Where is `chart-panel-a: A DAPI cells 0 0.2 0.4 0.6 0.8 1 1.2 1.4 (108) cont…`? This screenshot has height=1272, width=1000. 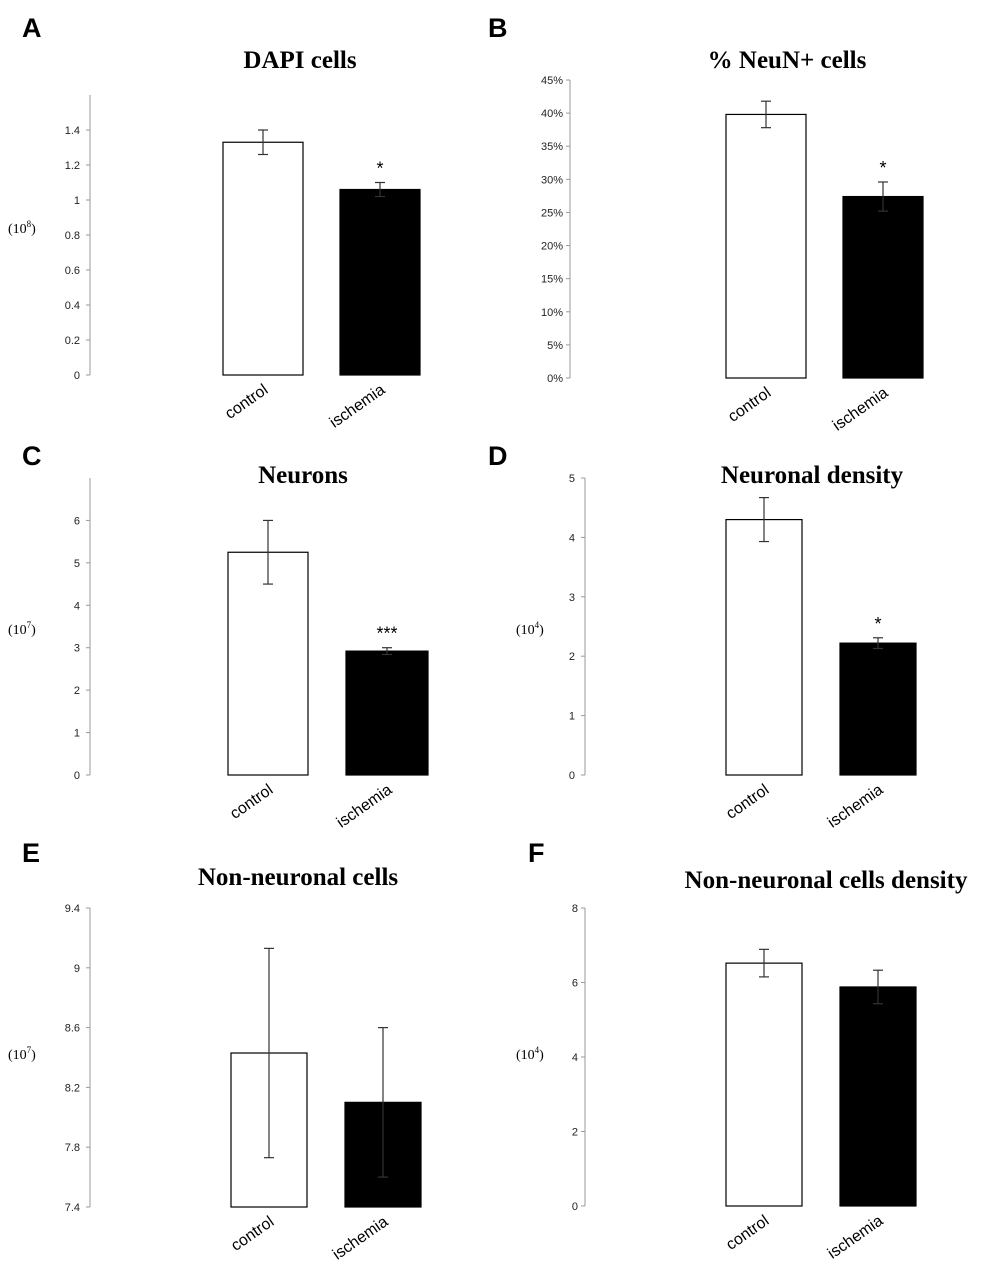
chart-panel-a: A DAPI cells 0 0.2 0.4 0.6 0.8 1 1.2 1.4 (108) cont… is located at coordinates (214, 222).